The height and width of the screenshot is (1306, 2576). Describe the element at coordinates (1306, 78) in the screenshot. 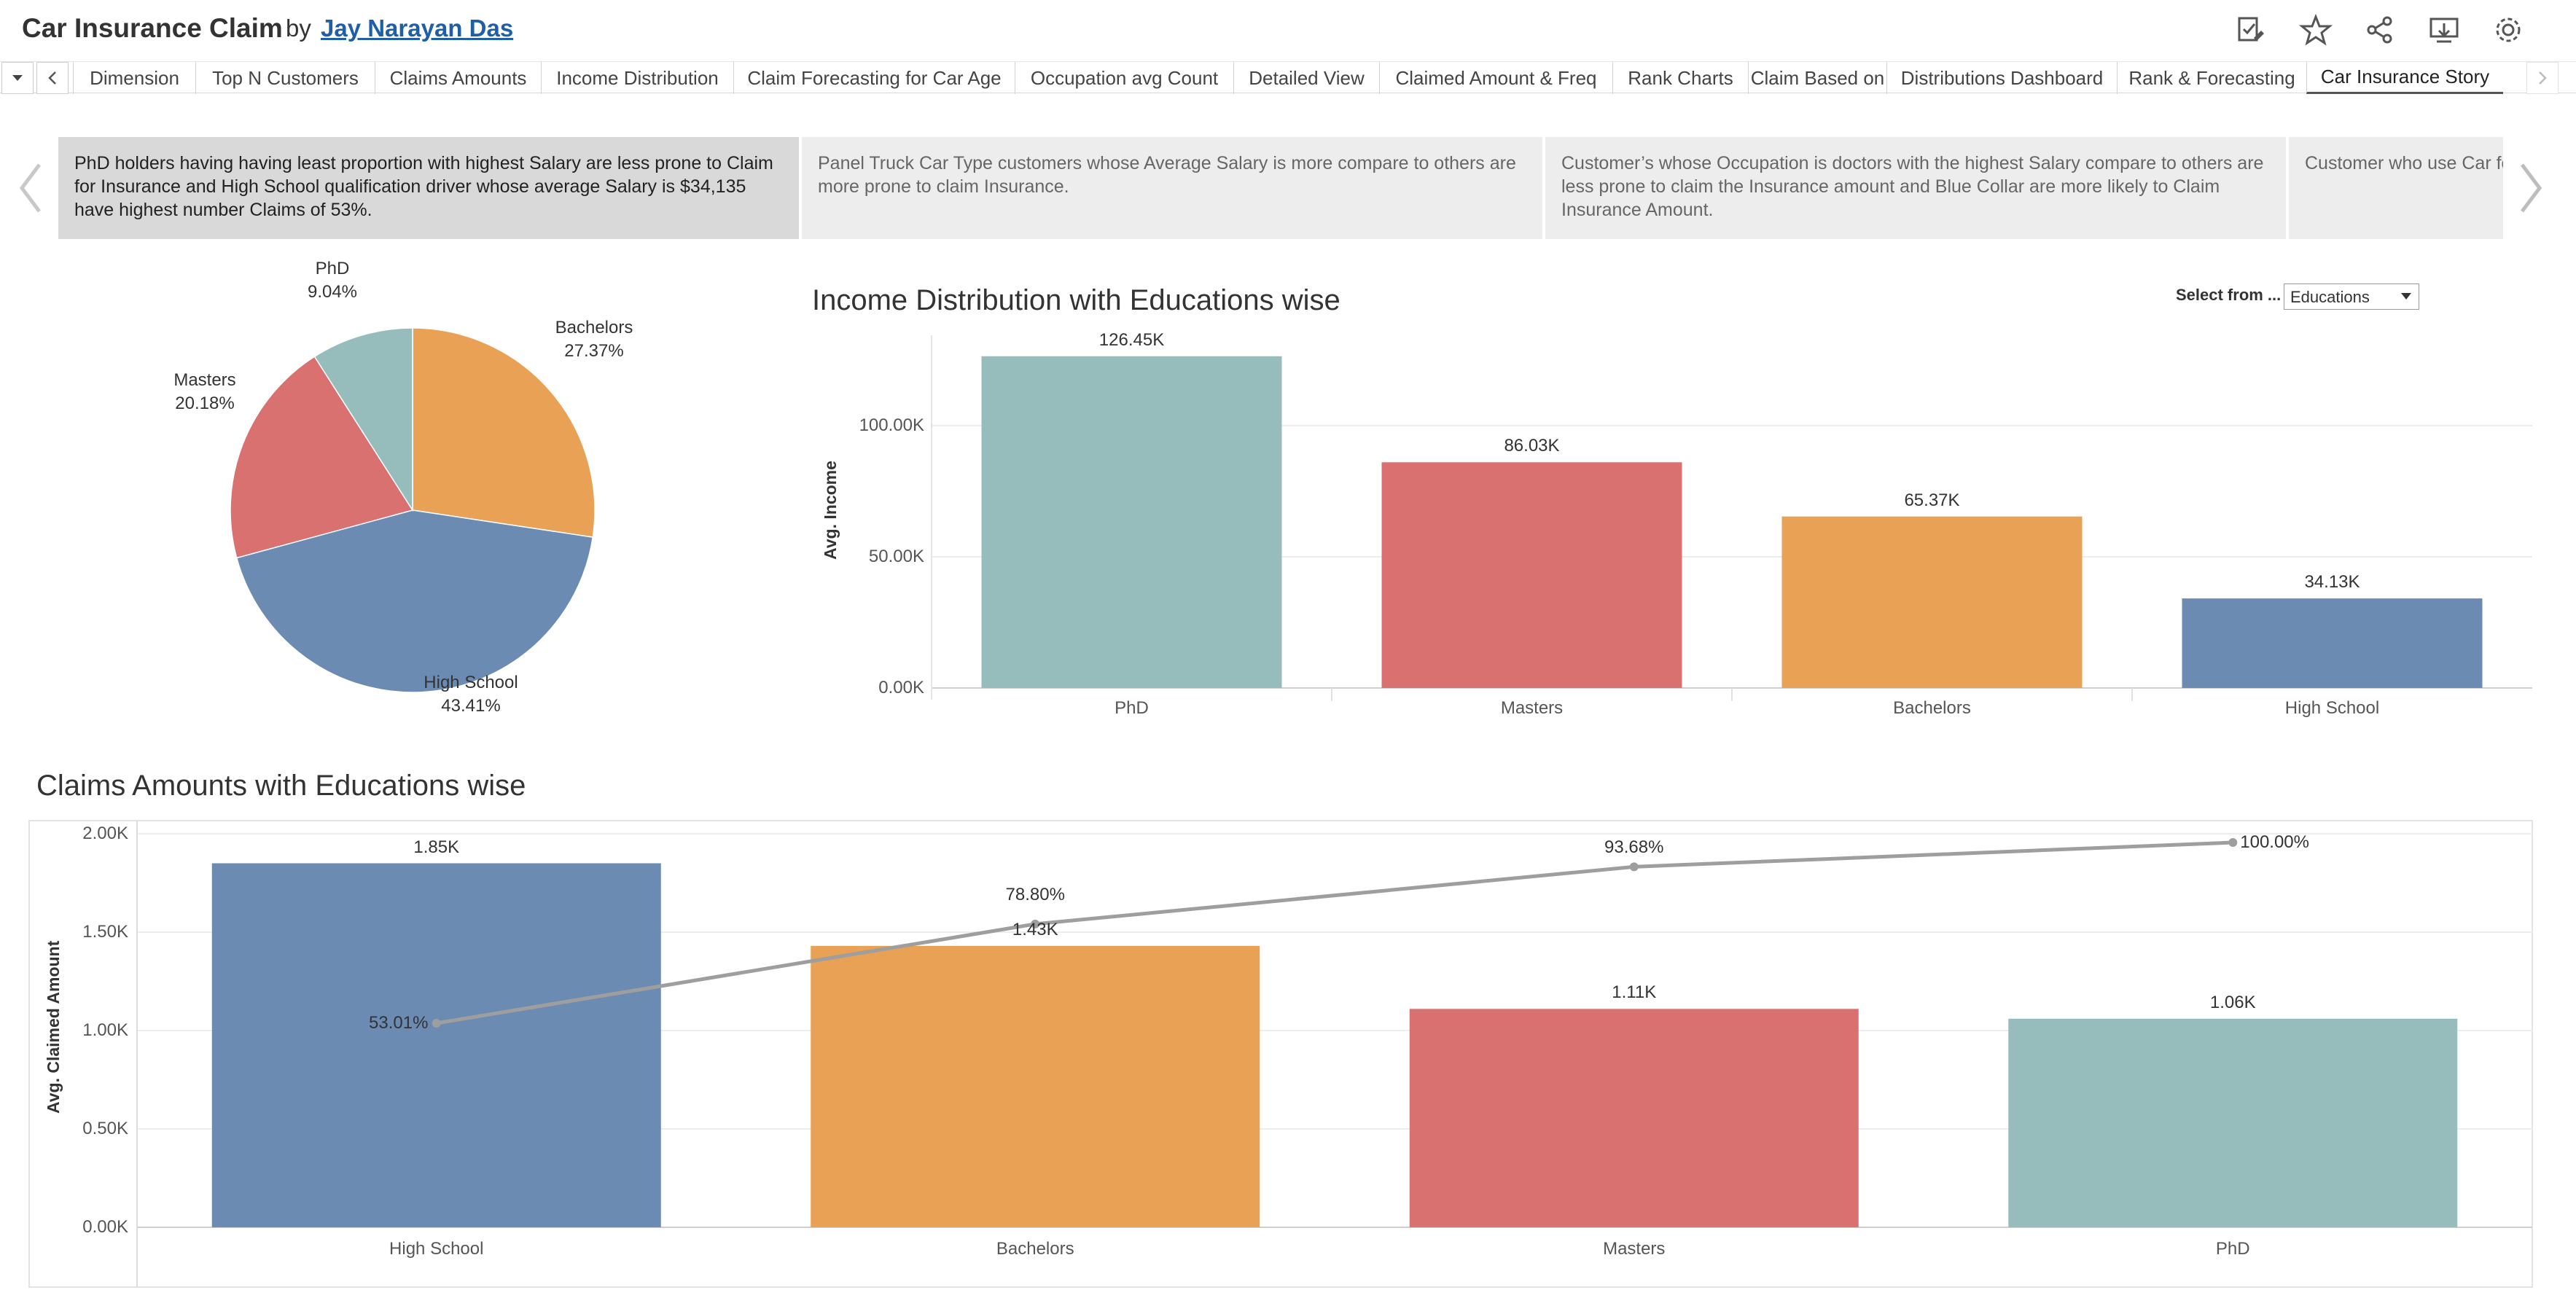

I see `tab-detailed-view: Detailed View` at that location.